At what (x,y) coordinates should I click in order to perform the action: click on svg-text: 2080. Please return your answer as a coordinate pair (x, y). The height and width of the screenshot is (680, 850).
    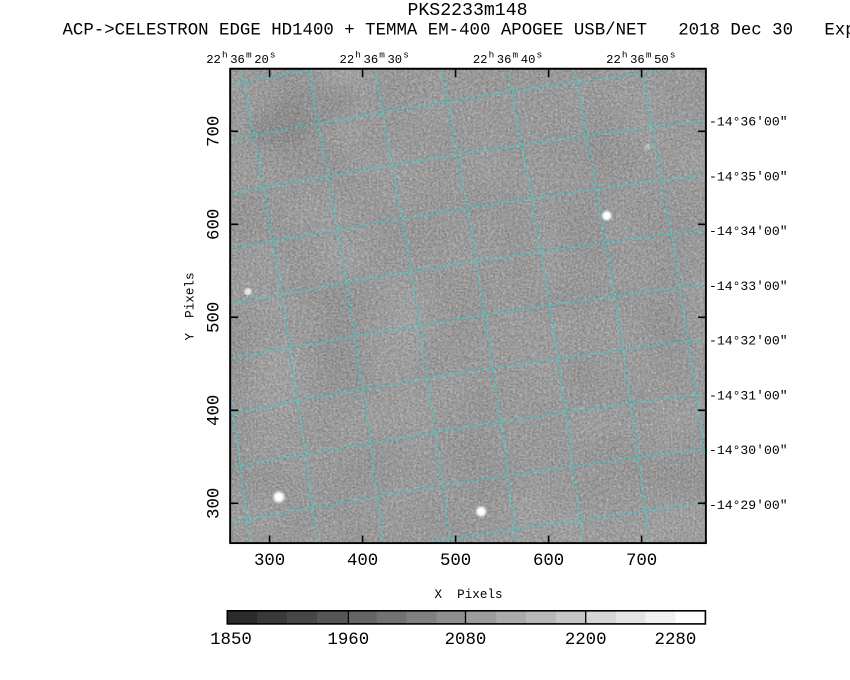
    Looking at the image, I should click on (466, 640).